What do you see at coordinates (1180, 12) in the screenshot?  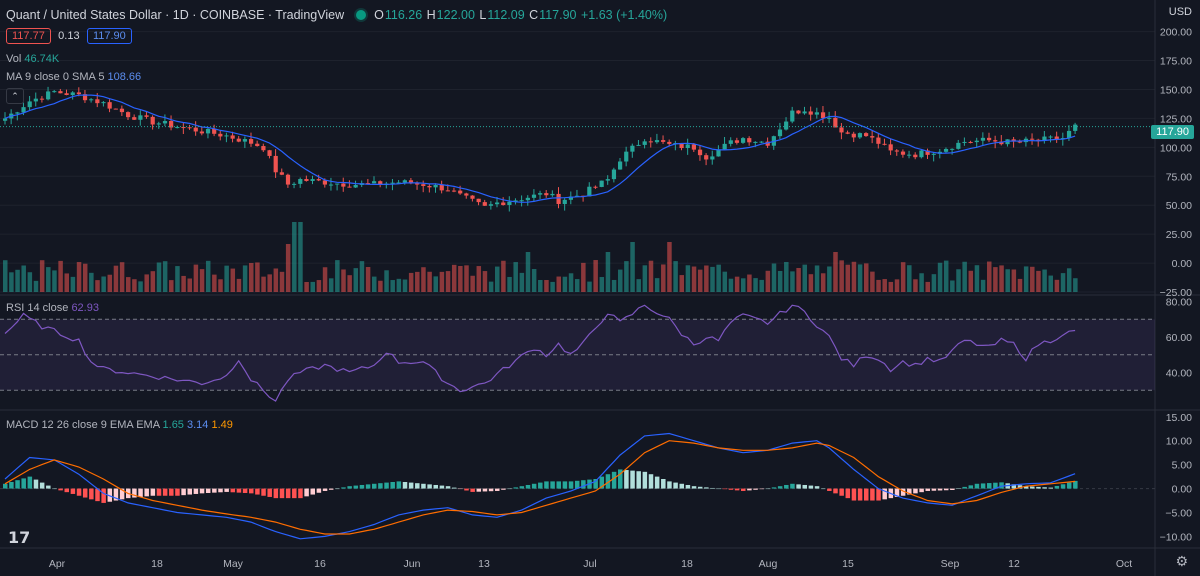 I see `currency-label: USD` at bounding box center [1180, 12].